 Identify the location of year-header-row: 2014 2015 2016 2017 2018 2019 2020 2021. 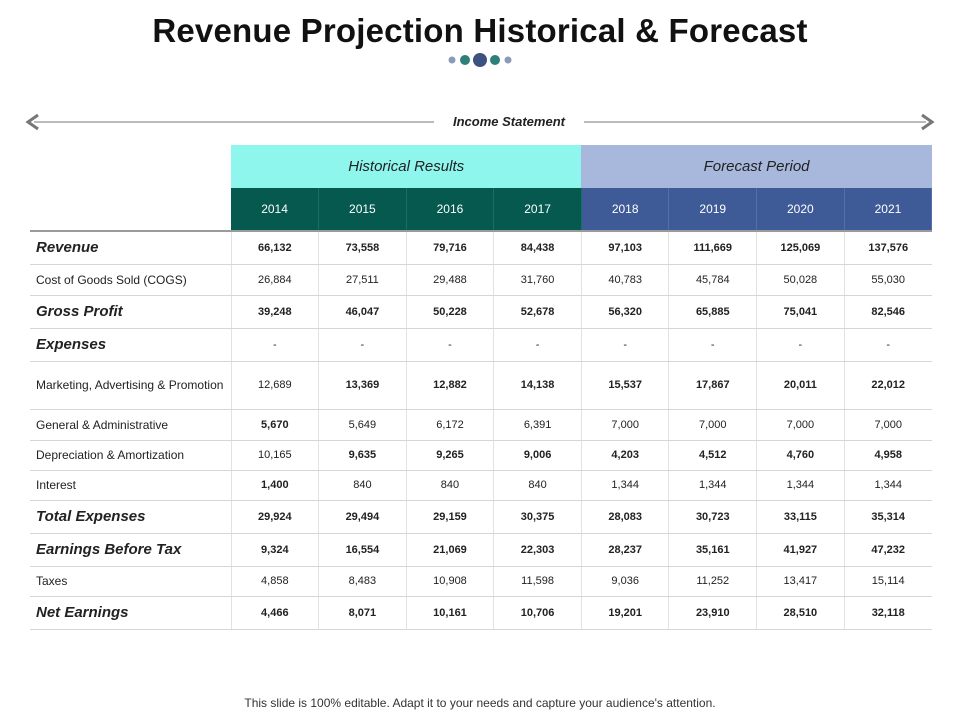
(481, 209).